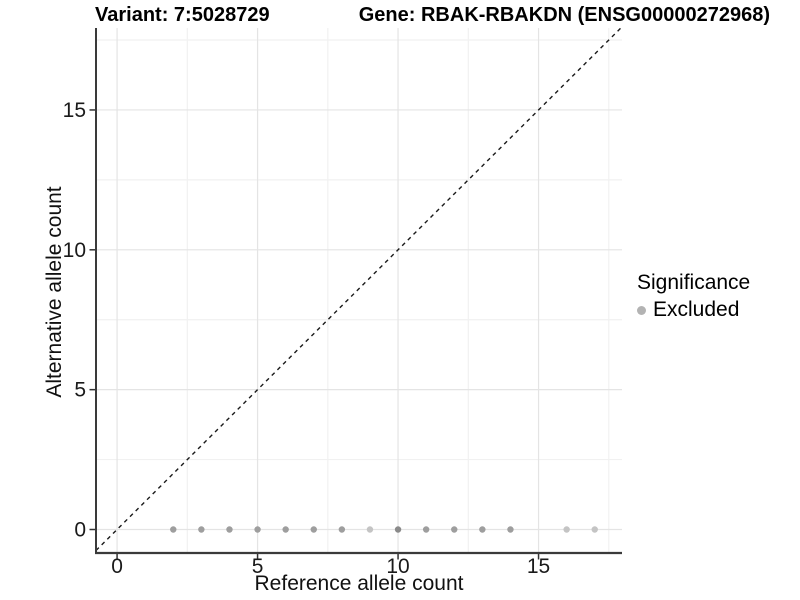 The image size is (800, 600). I want to click on x-tick-label: 5, so click(258, 566).